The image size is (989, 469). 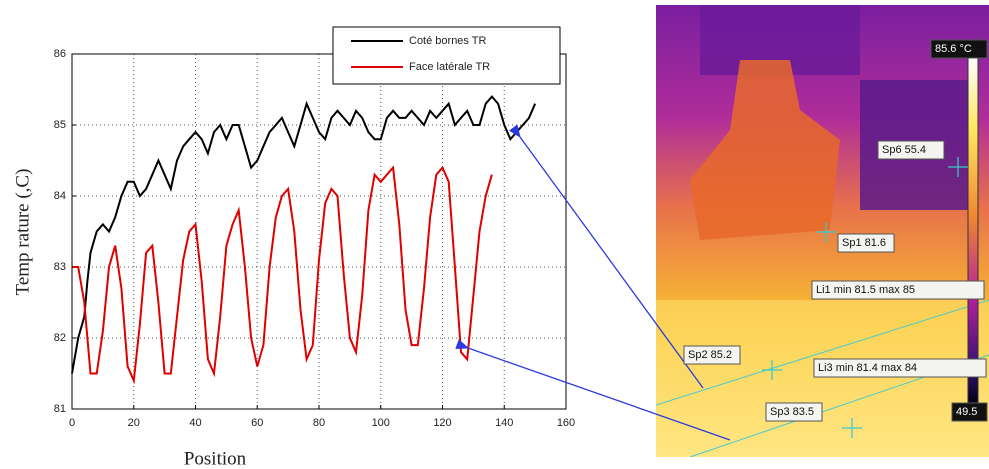 I want to click on x-tick-label: 40, so click(x=195, y=423).